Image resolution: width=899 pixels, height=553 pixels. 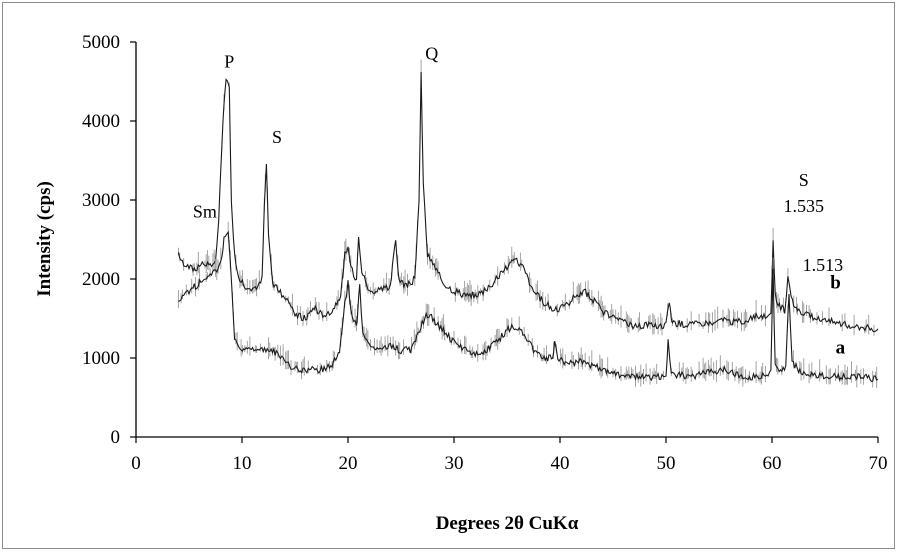 I want to click on peak-annotation: P, so click(x=229, y=61).